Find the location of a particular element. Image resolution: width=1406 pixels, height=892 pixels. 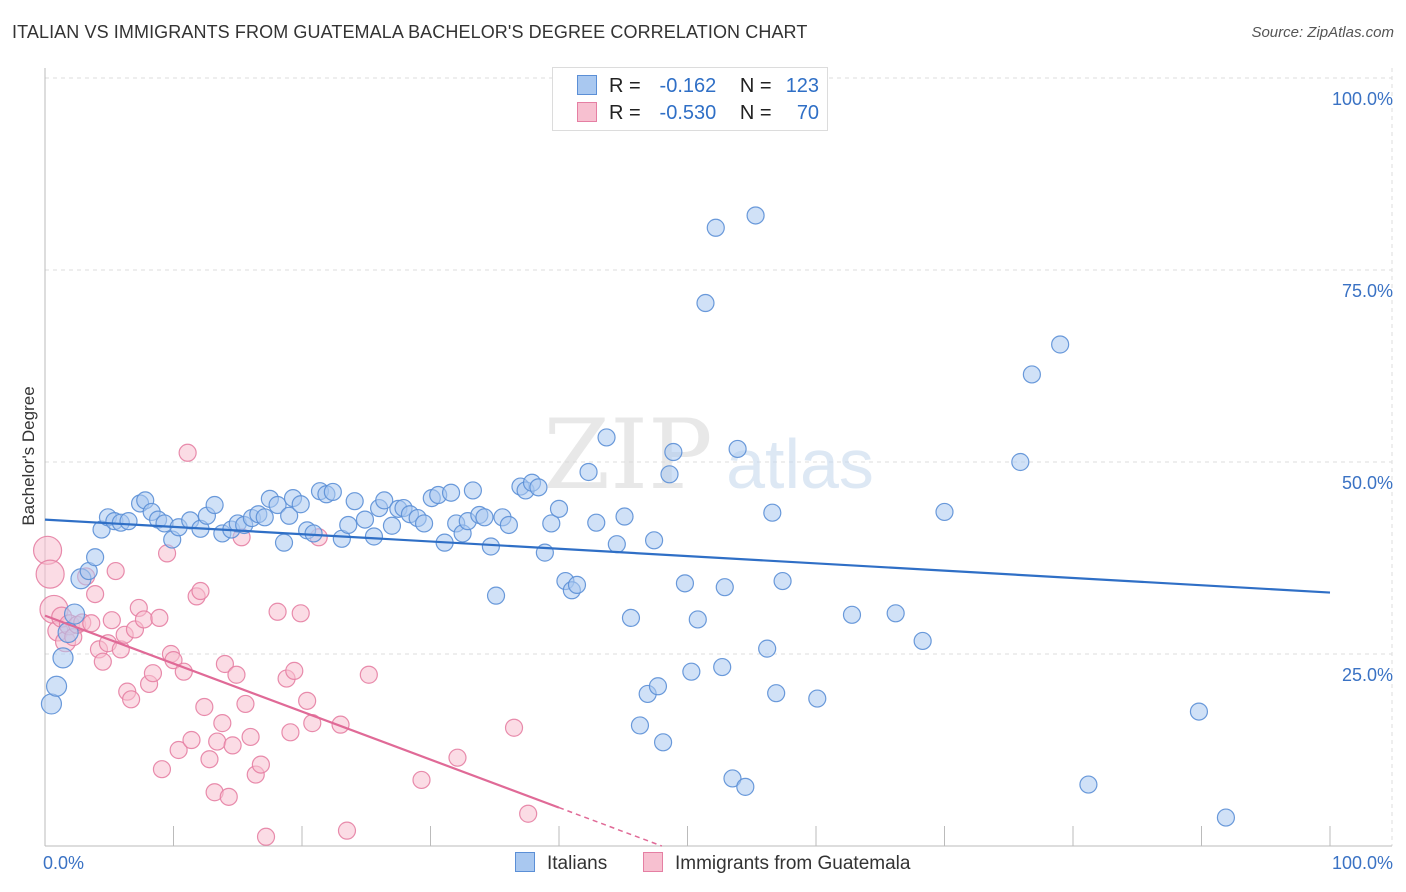

x-tick-label-min: 0.0% is located at coordinates (63, 863).